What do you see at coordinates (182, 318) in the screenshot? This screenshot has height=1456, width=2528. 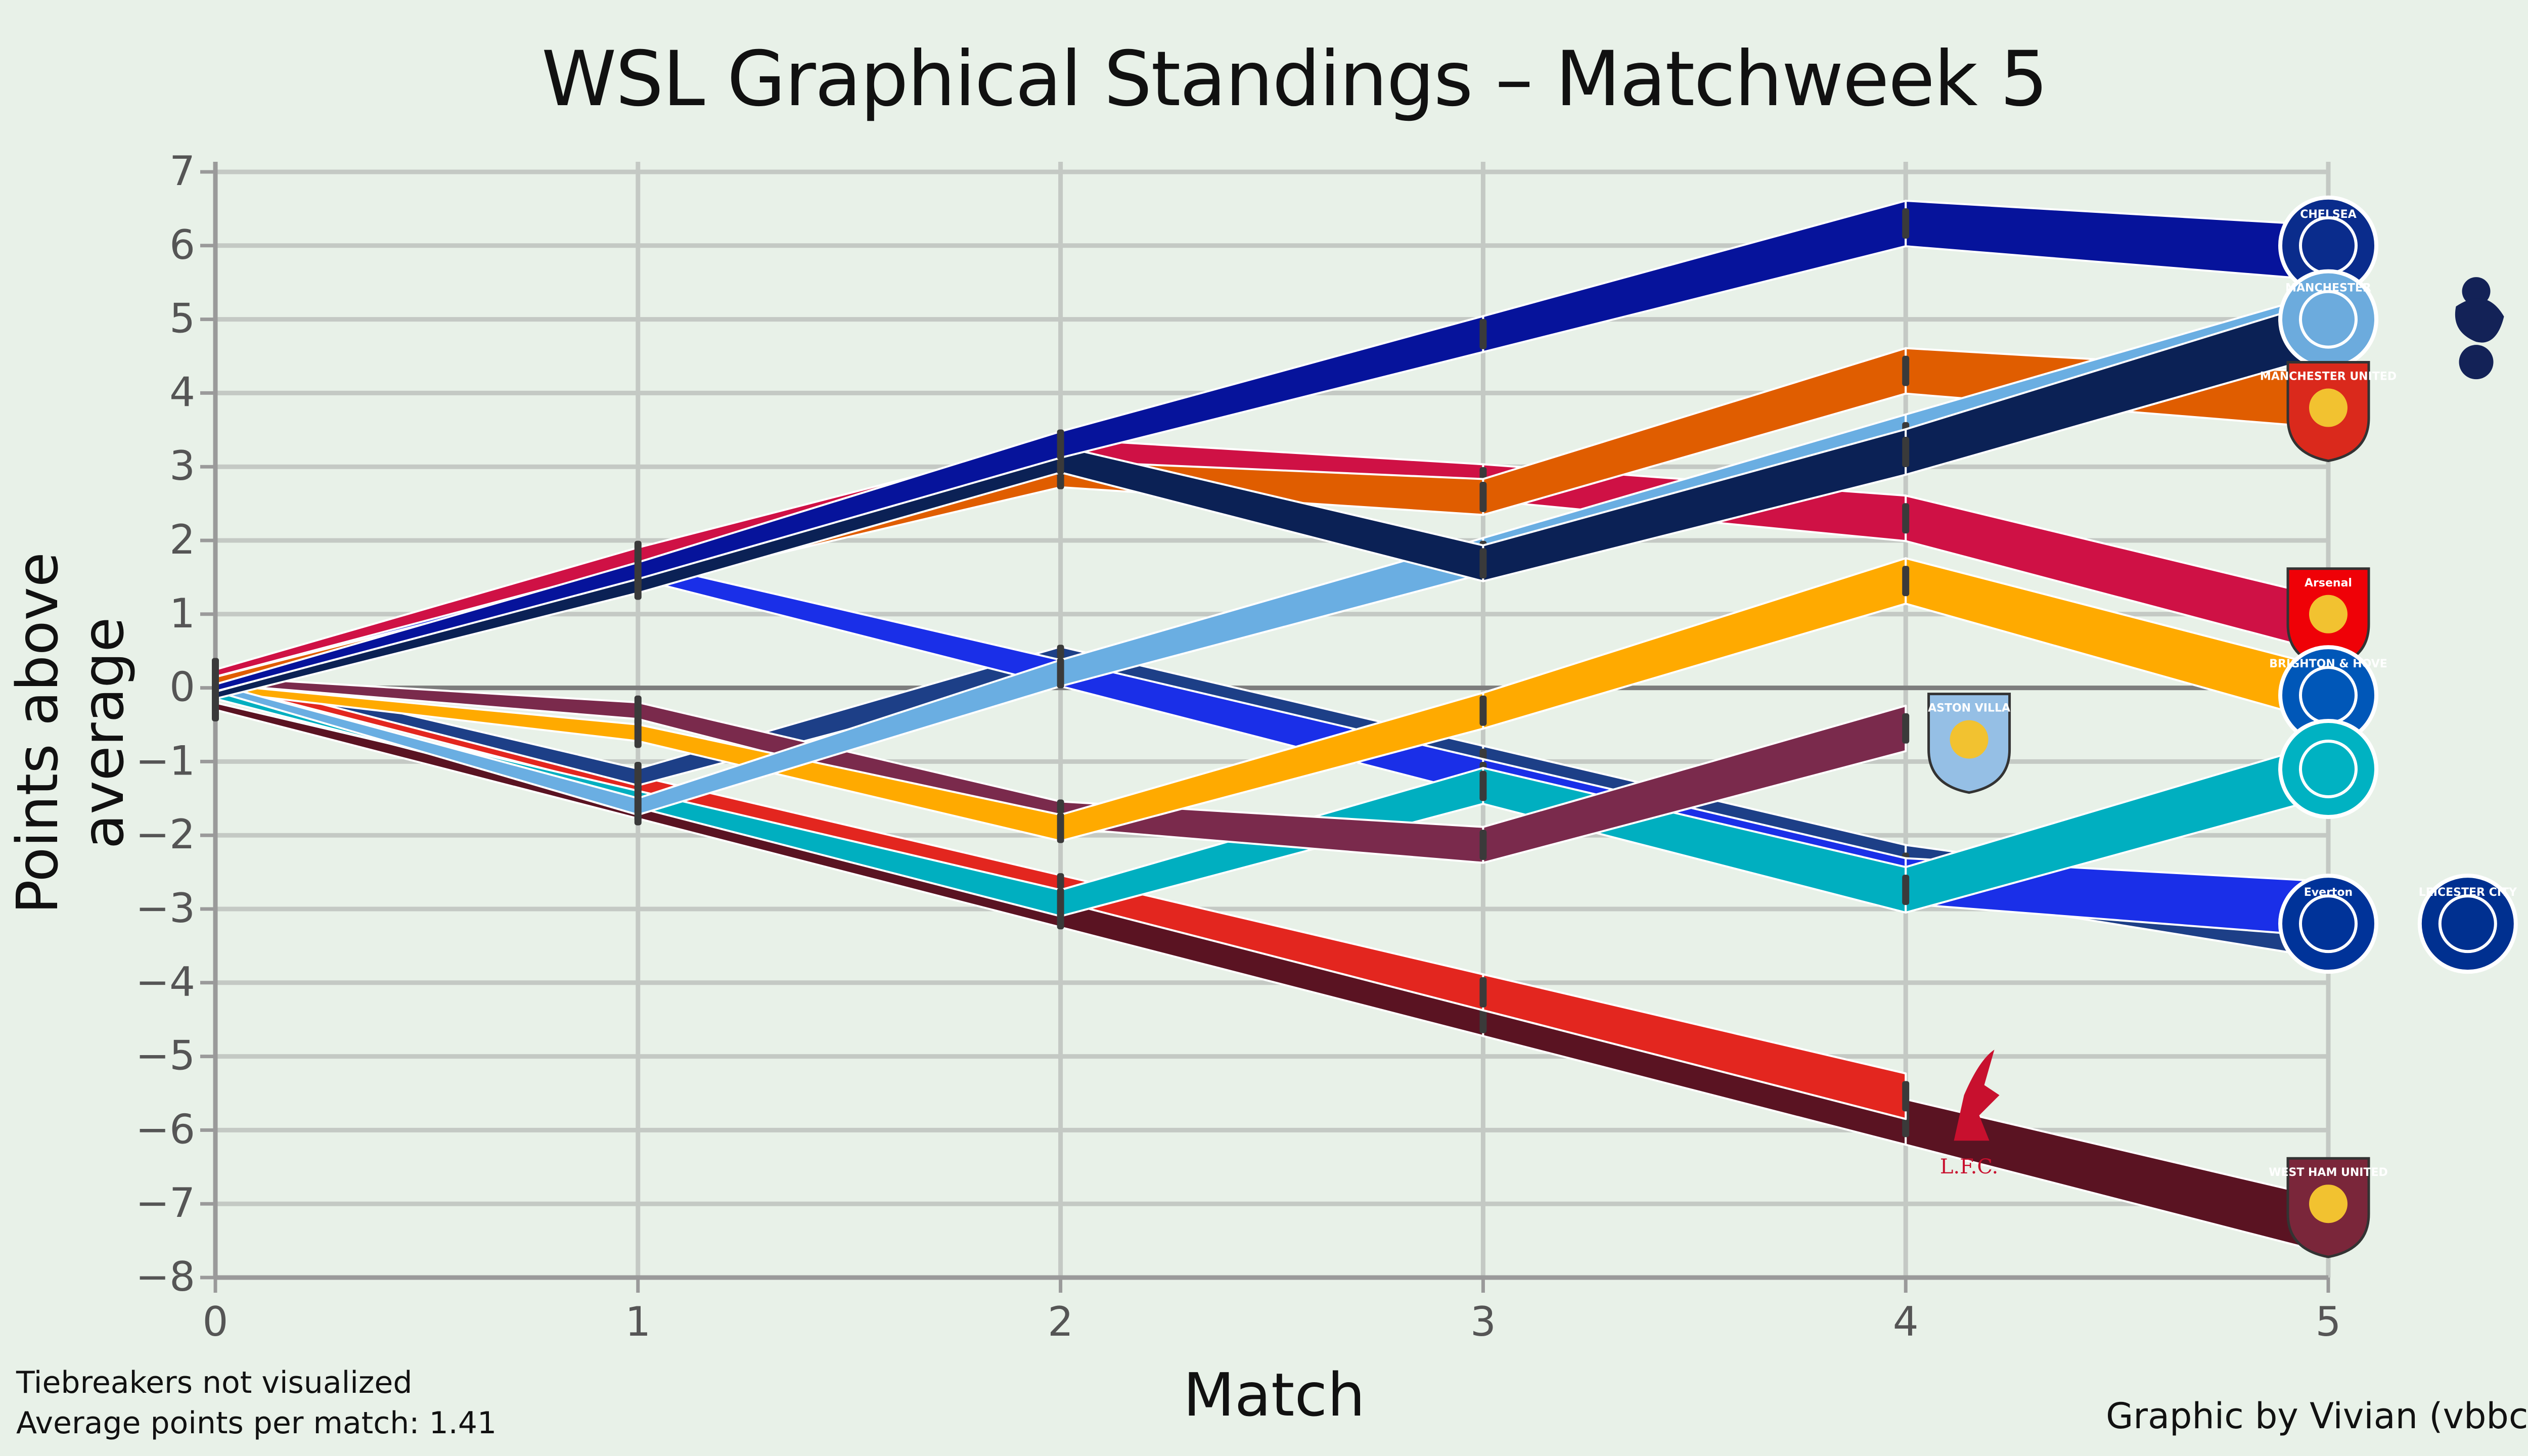 I see `y-tick-label: 5` at bounding box center [182, 318].